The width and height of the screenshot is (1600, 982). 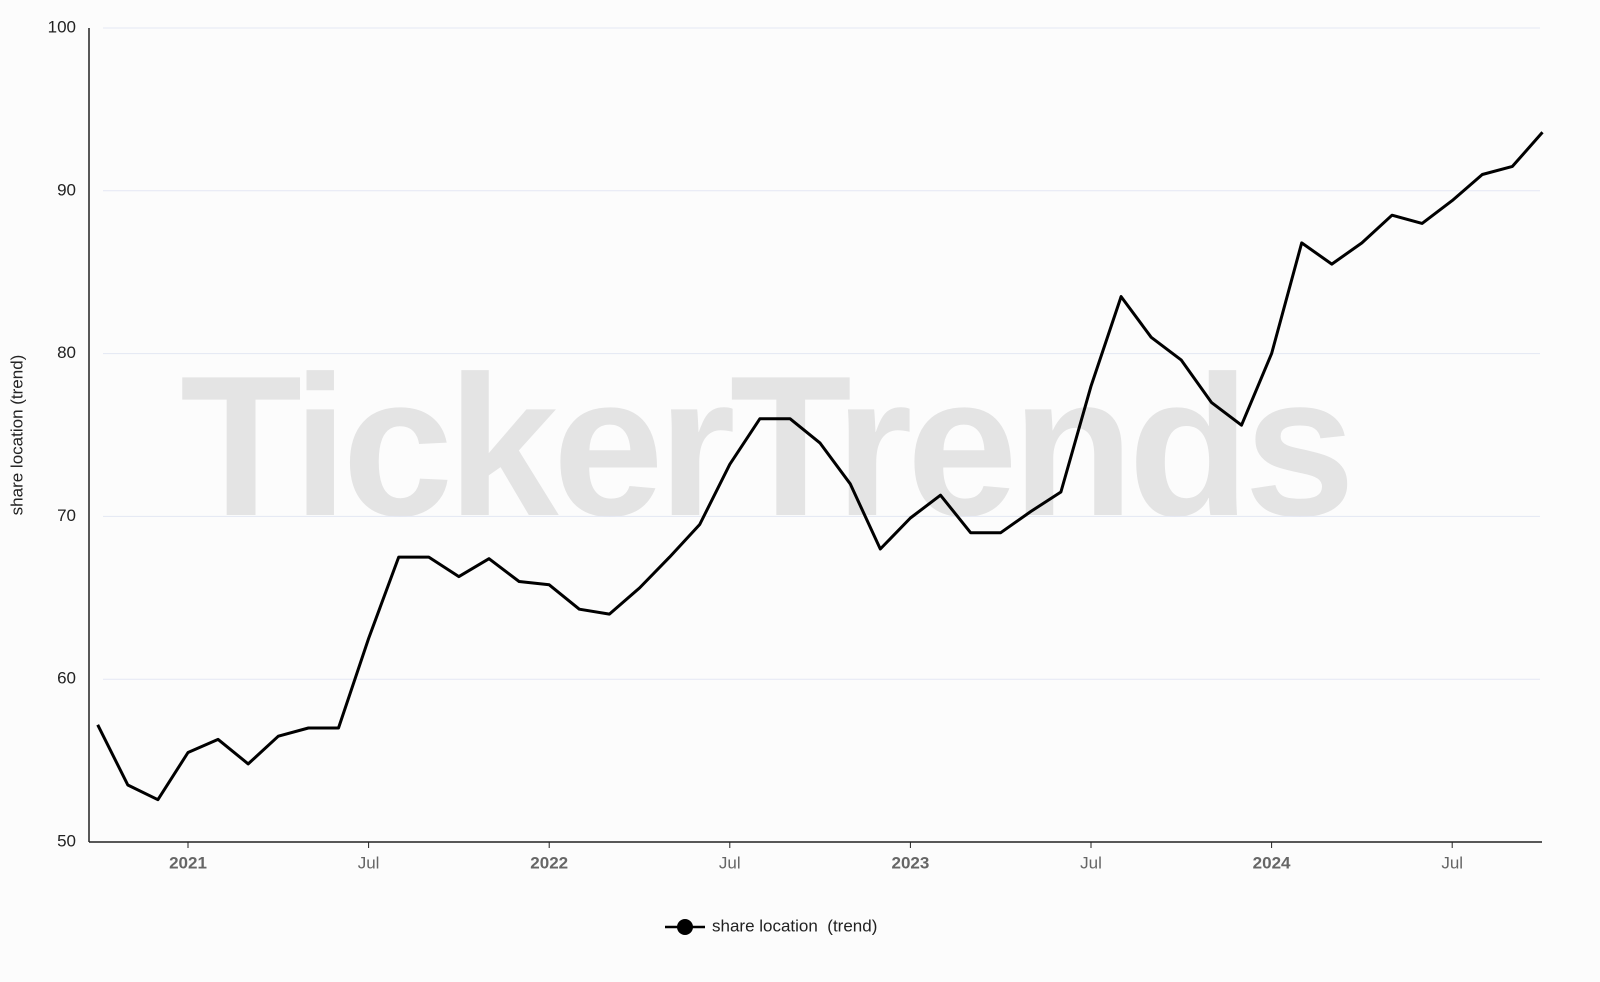 What do you see at coordinates (66, 678) in the screenshot?
I see `y-tick-label: 60` at bounding box center [66, 678].